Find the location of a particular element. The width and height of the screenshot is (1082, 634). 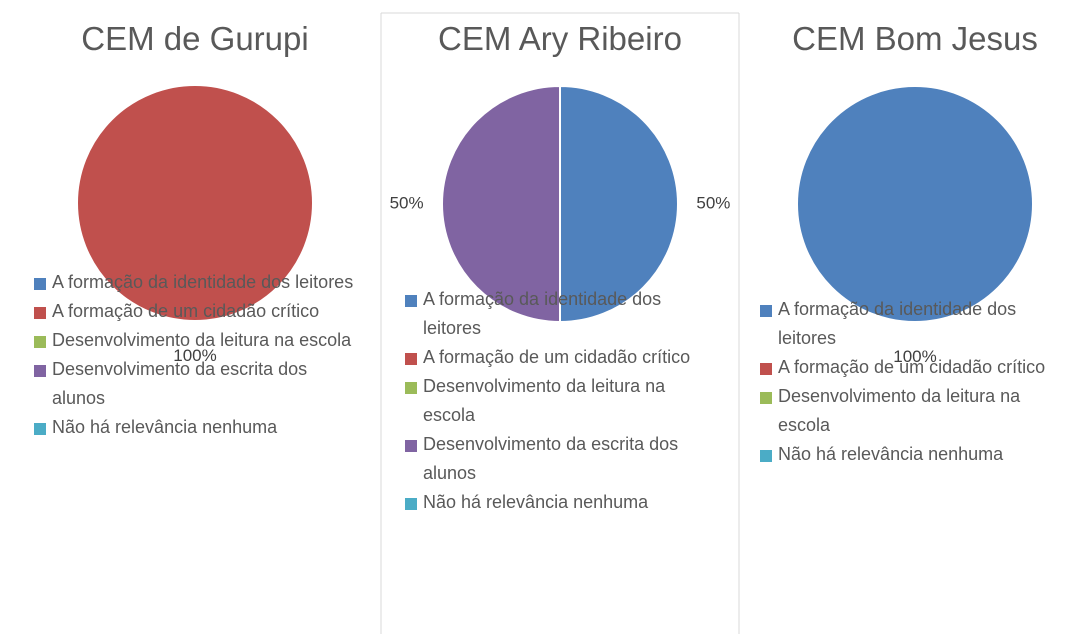

chart-title: CEM Bom Jesus is located at coordinates (915, 38).